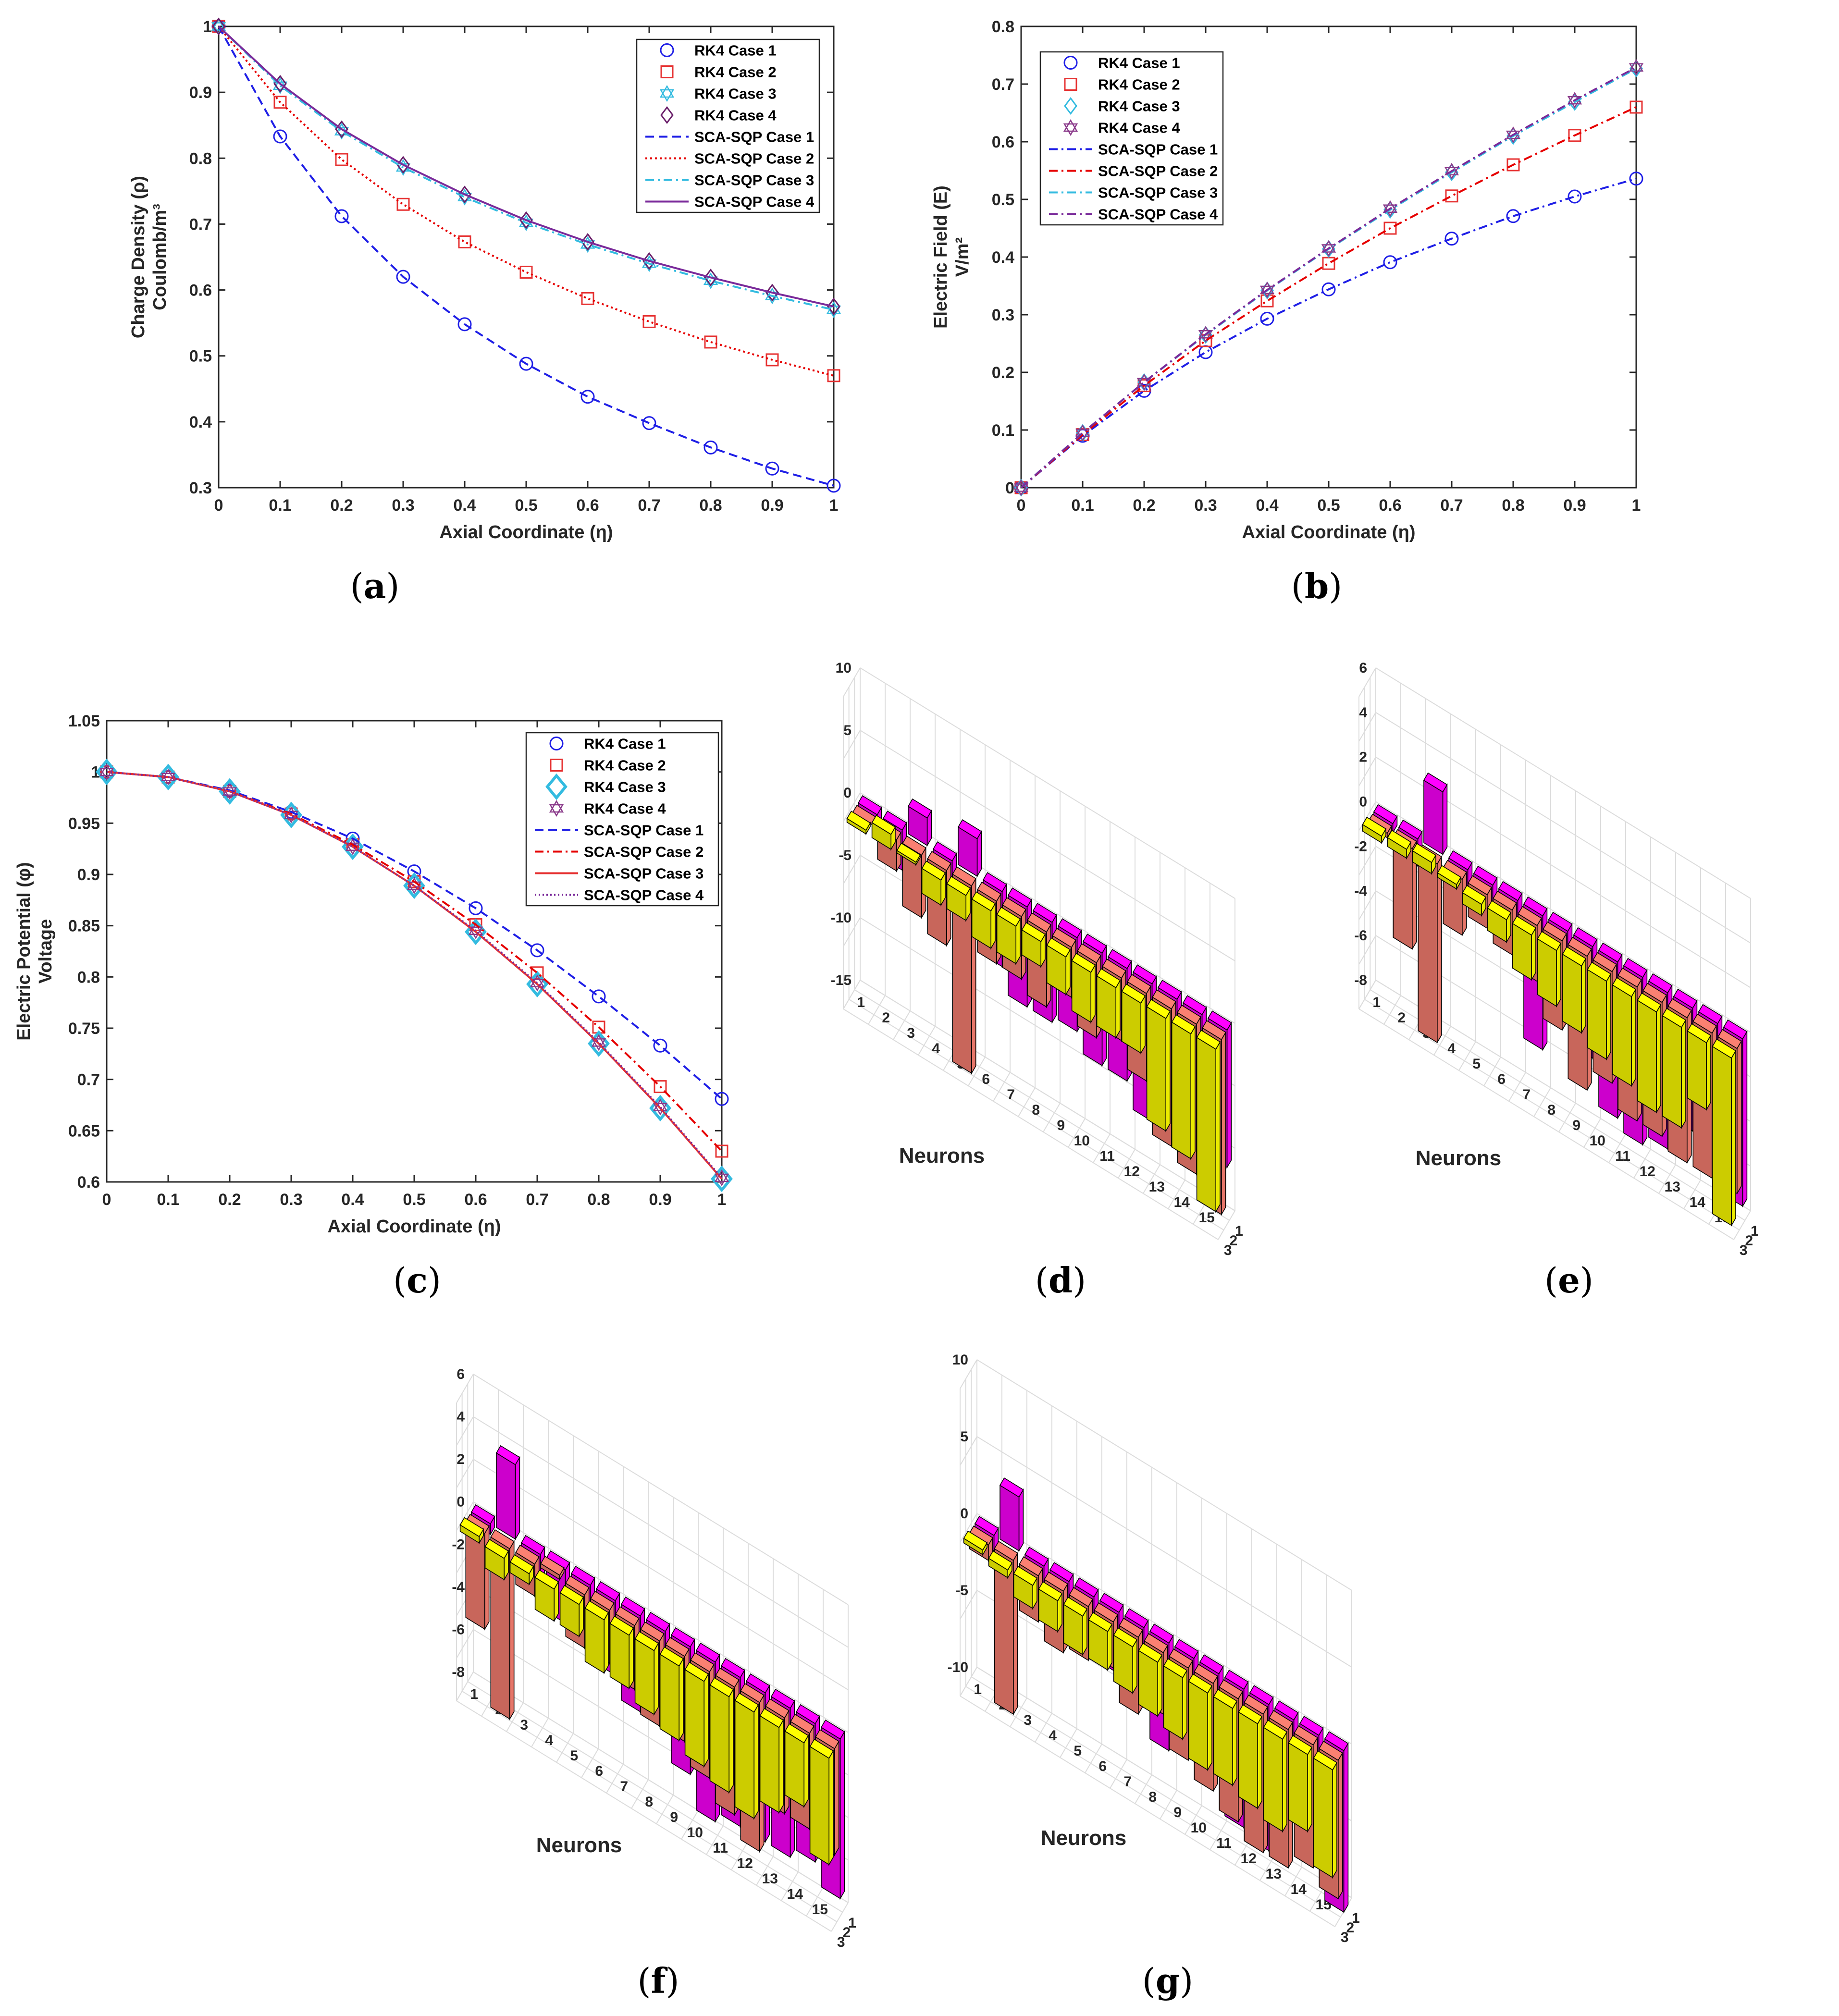 The height and width of the screenshot is (2016, 1839). I want to click on z-tick-label: 4, so click(1363, 713).